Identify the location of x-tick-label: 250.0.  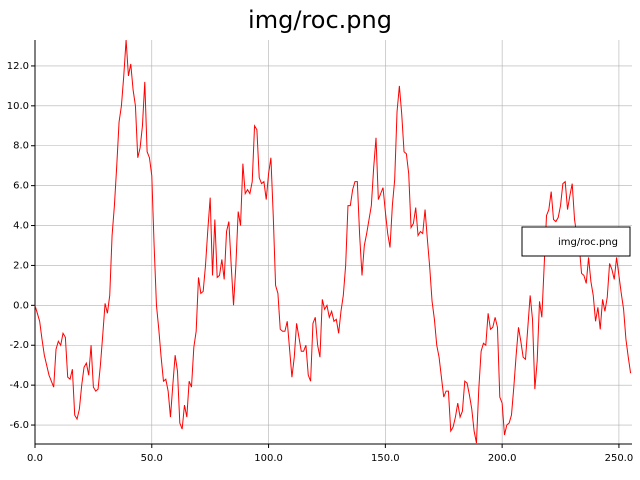
(619, 458).